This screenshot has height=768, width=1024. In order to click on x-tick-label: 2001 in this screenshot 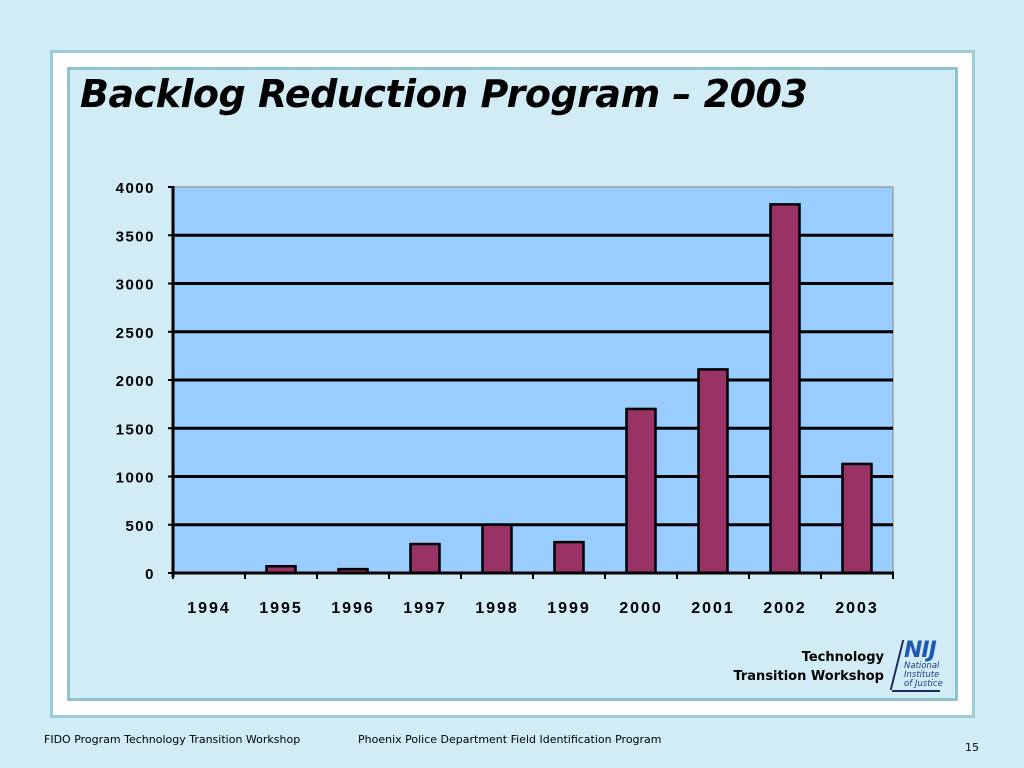, I will do `click(713, 608)`.